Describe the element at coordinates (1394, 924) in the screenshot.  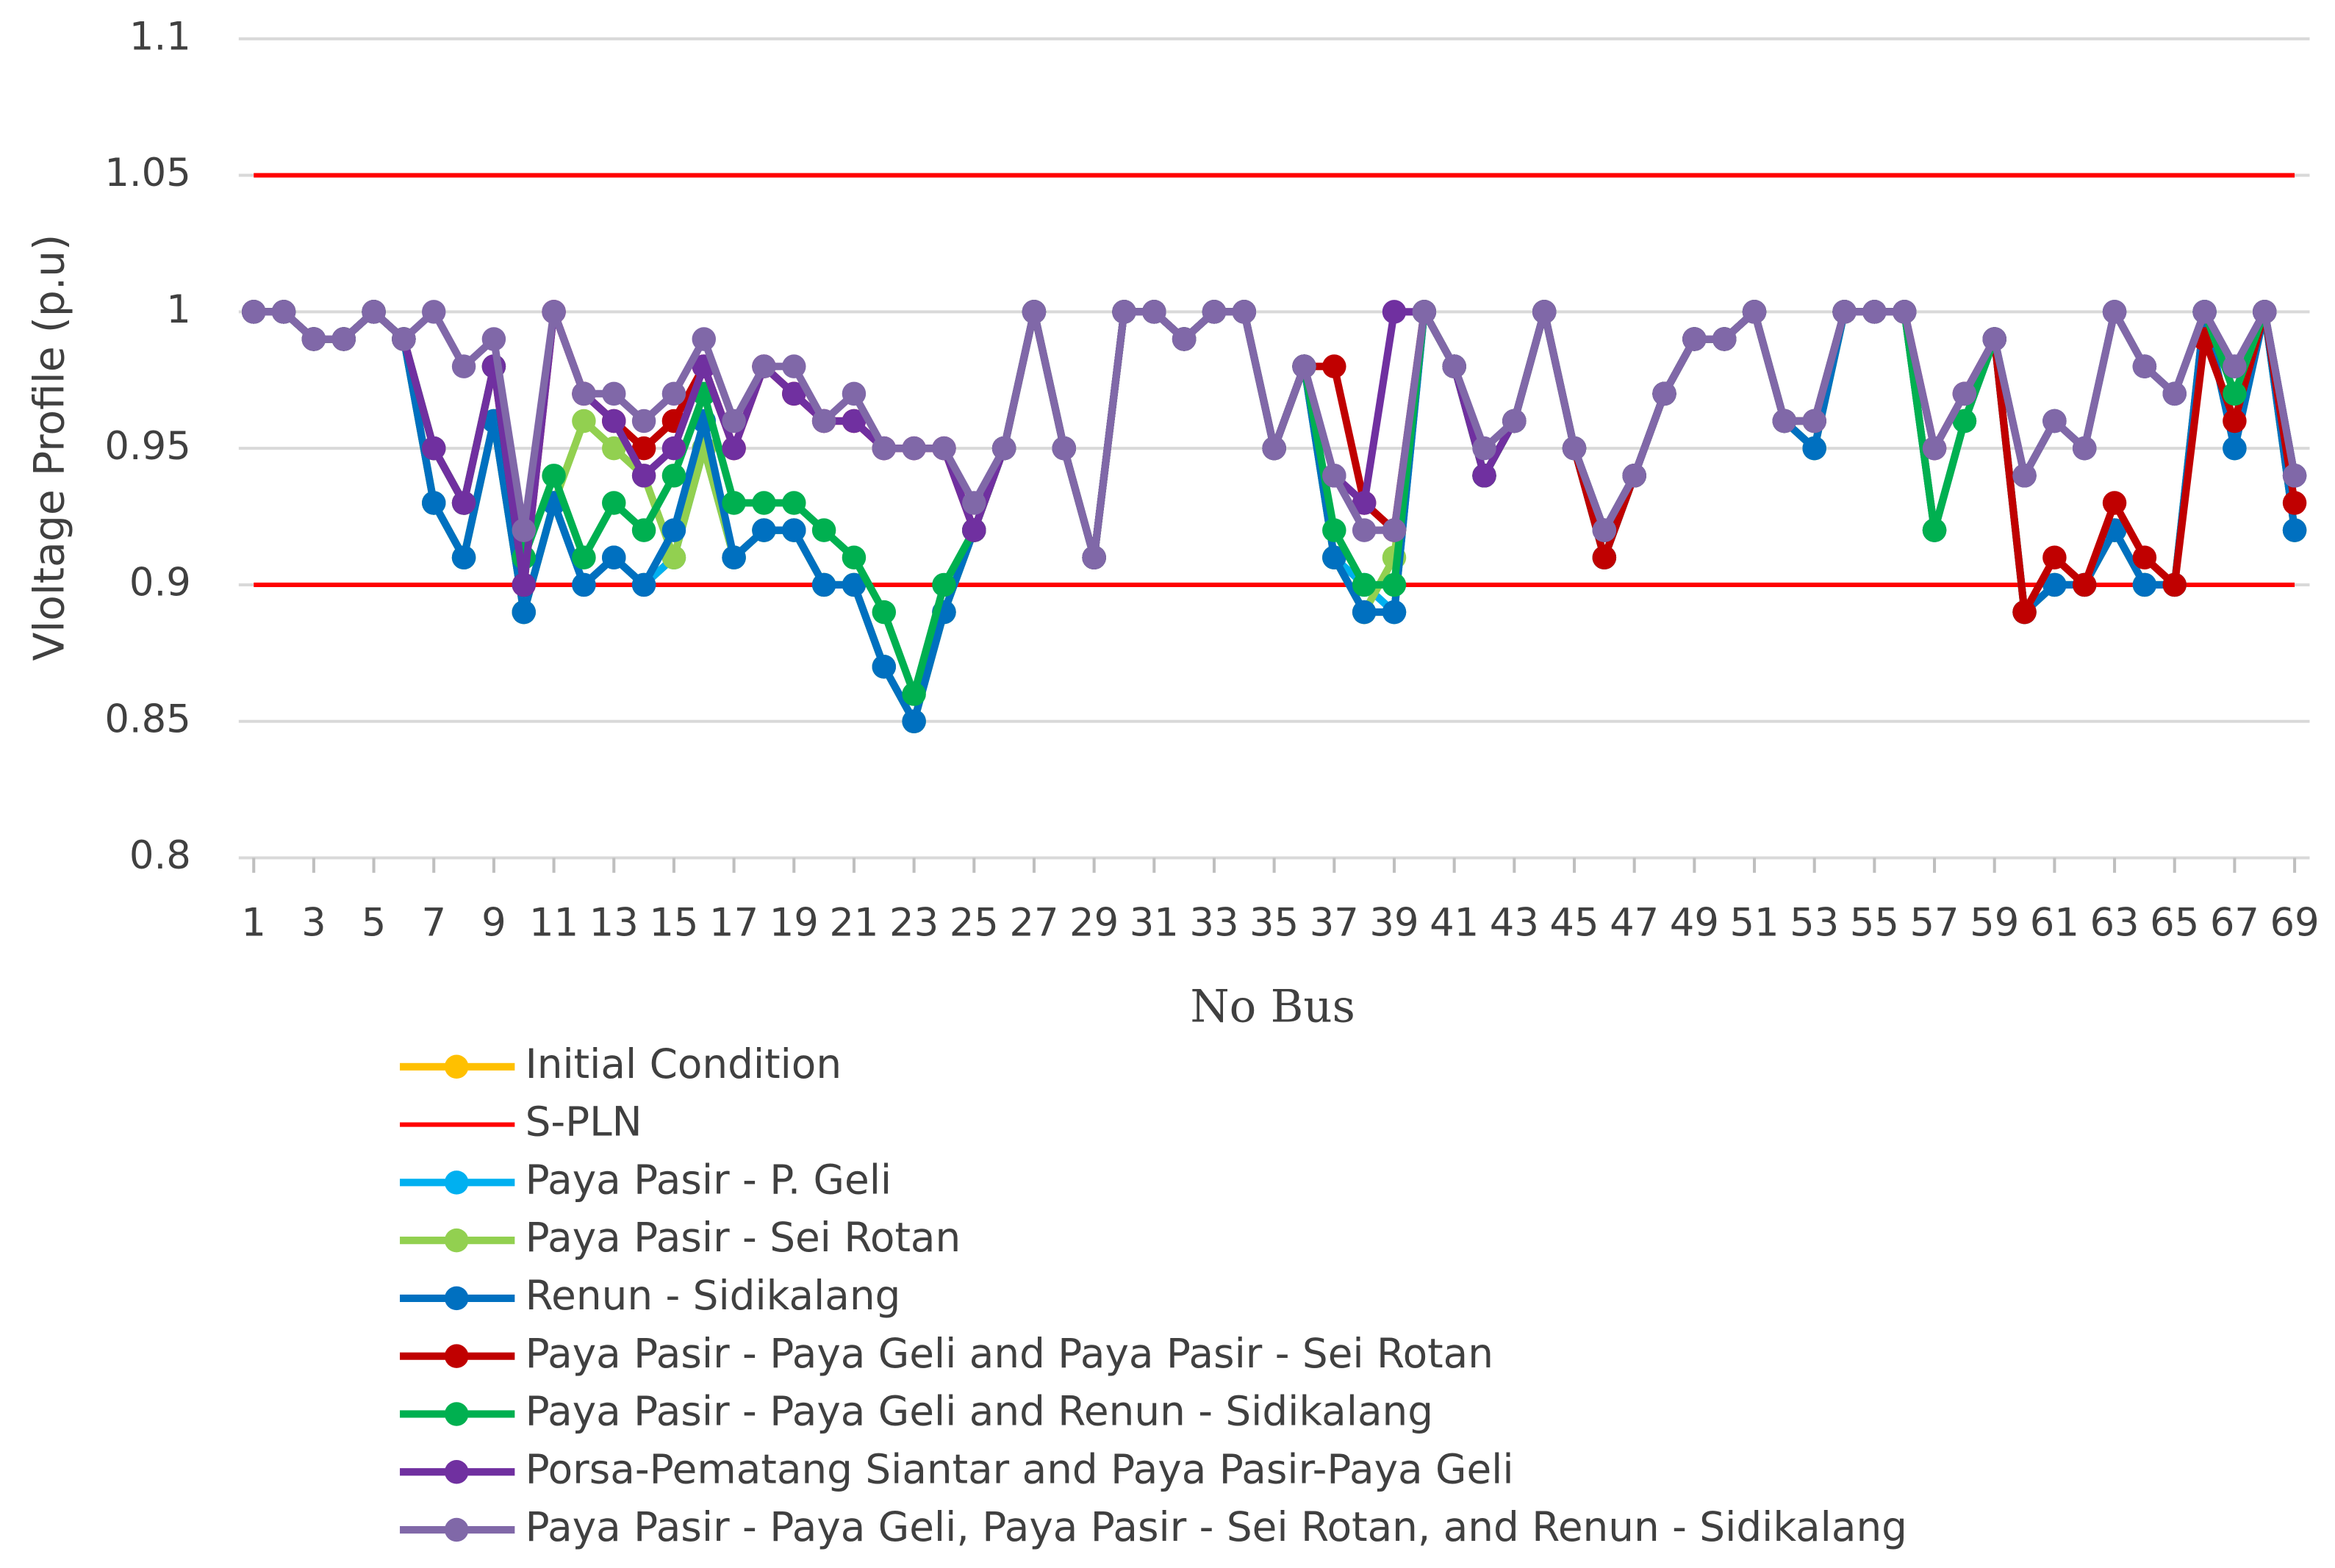
I see `x-tick-label: 39` at that location.